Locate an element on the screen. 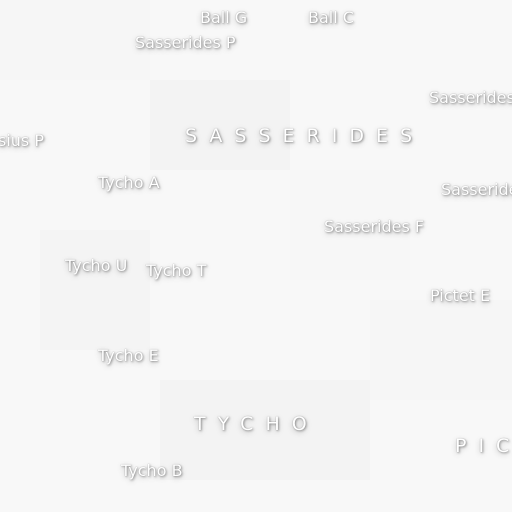 The height and width of the screenshot is (512, 512). crater-label-sasserides-top-right: Sasserides is located at coordinates (470, 98).